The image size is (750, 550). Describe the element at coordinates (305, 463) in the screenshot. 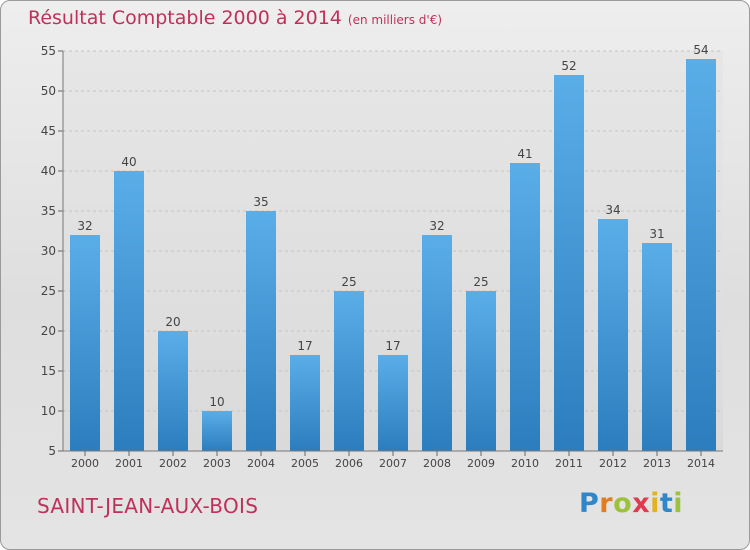

I see `x-tick-label: 2005` at that location.